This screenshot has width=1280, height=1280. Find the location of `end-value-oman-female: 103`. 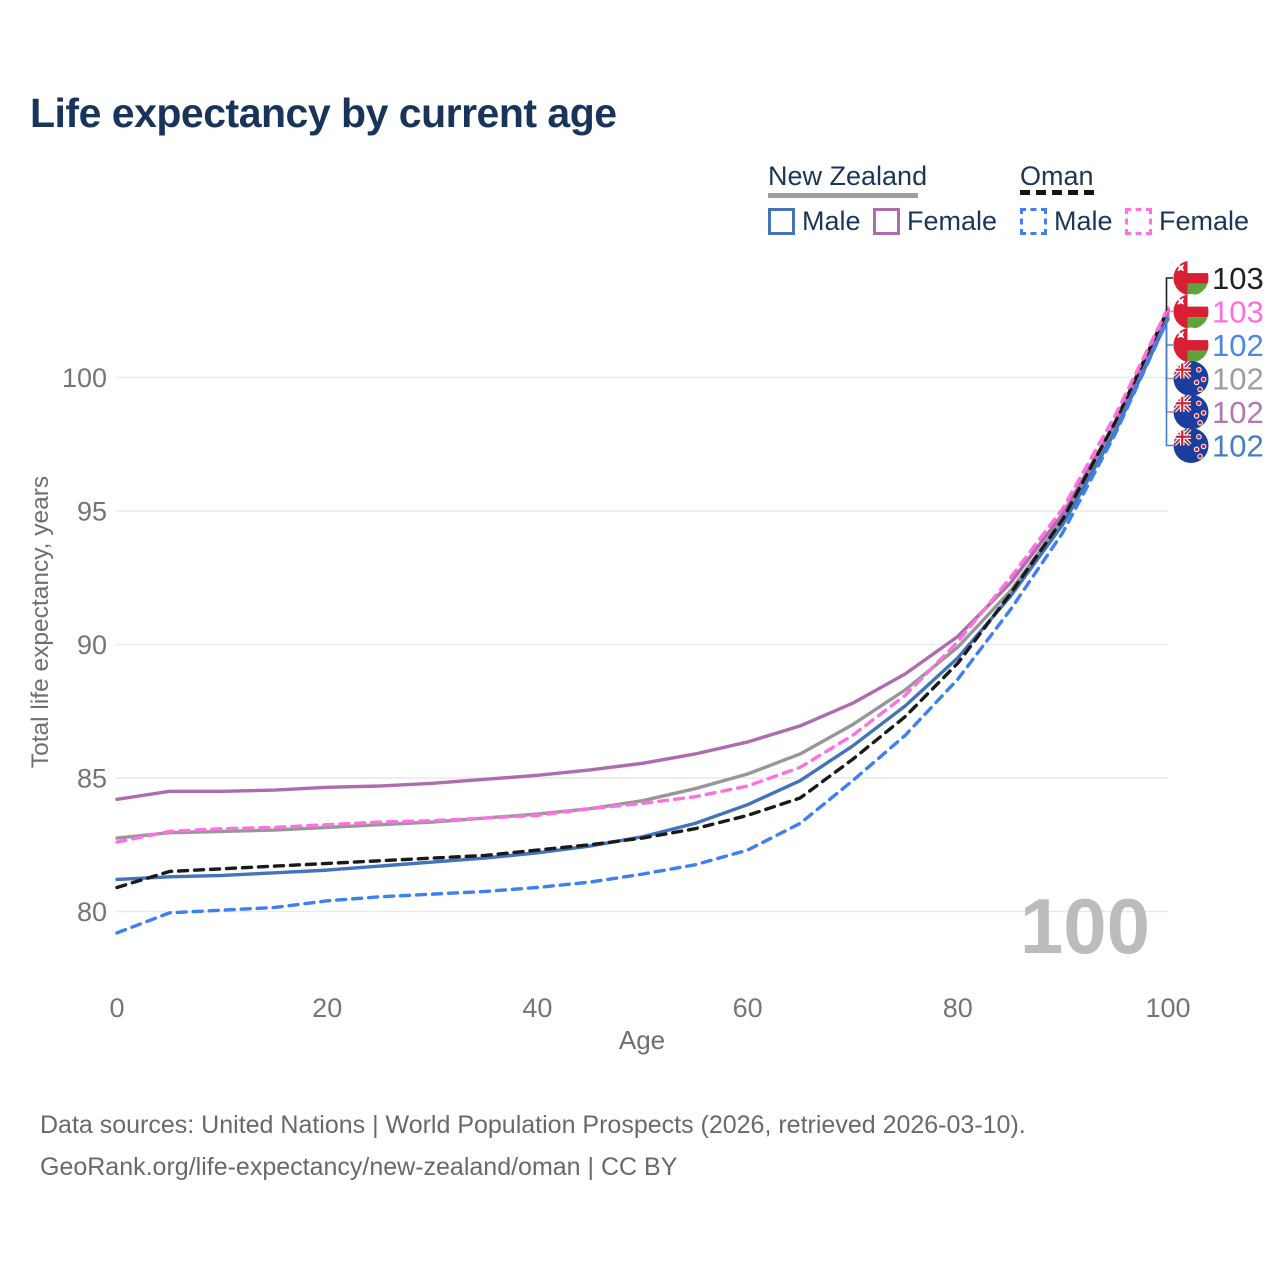

end-value-oman-female: 103 is located at coordinates (1238, 312).